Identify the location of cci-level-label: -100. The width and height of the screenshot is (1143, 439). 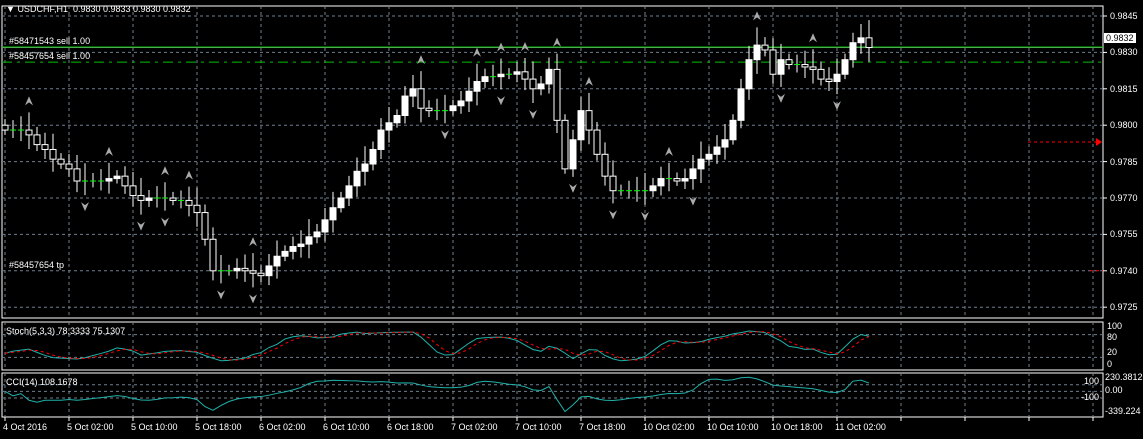
(1089, 397).